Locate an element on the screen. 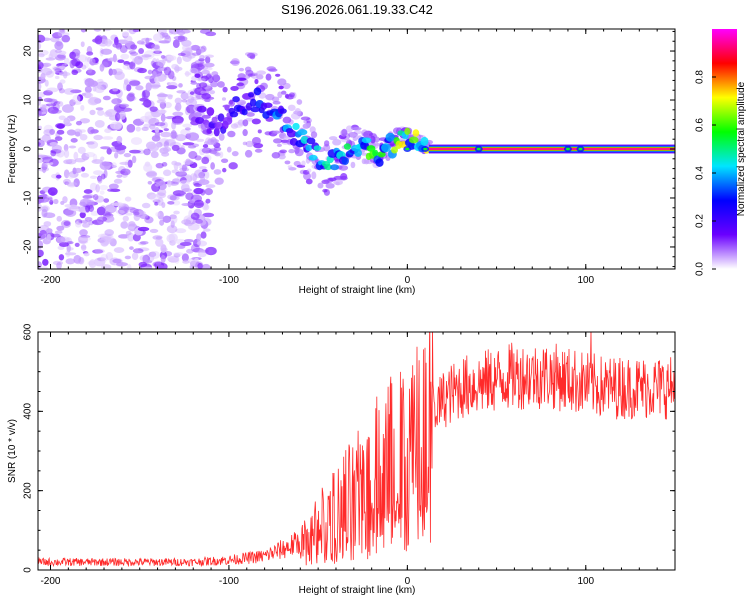 The image size is (750, 600). colorbar-tick-label: 0.6 is located at coordinates (700, 125).